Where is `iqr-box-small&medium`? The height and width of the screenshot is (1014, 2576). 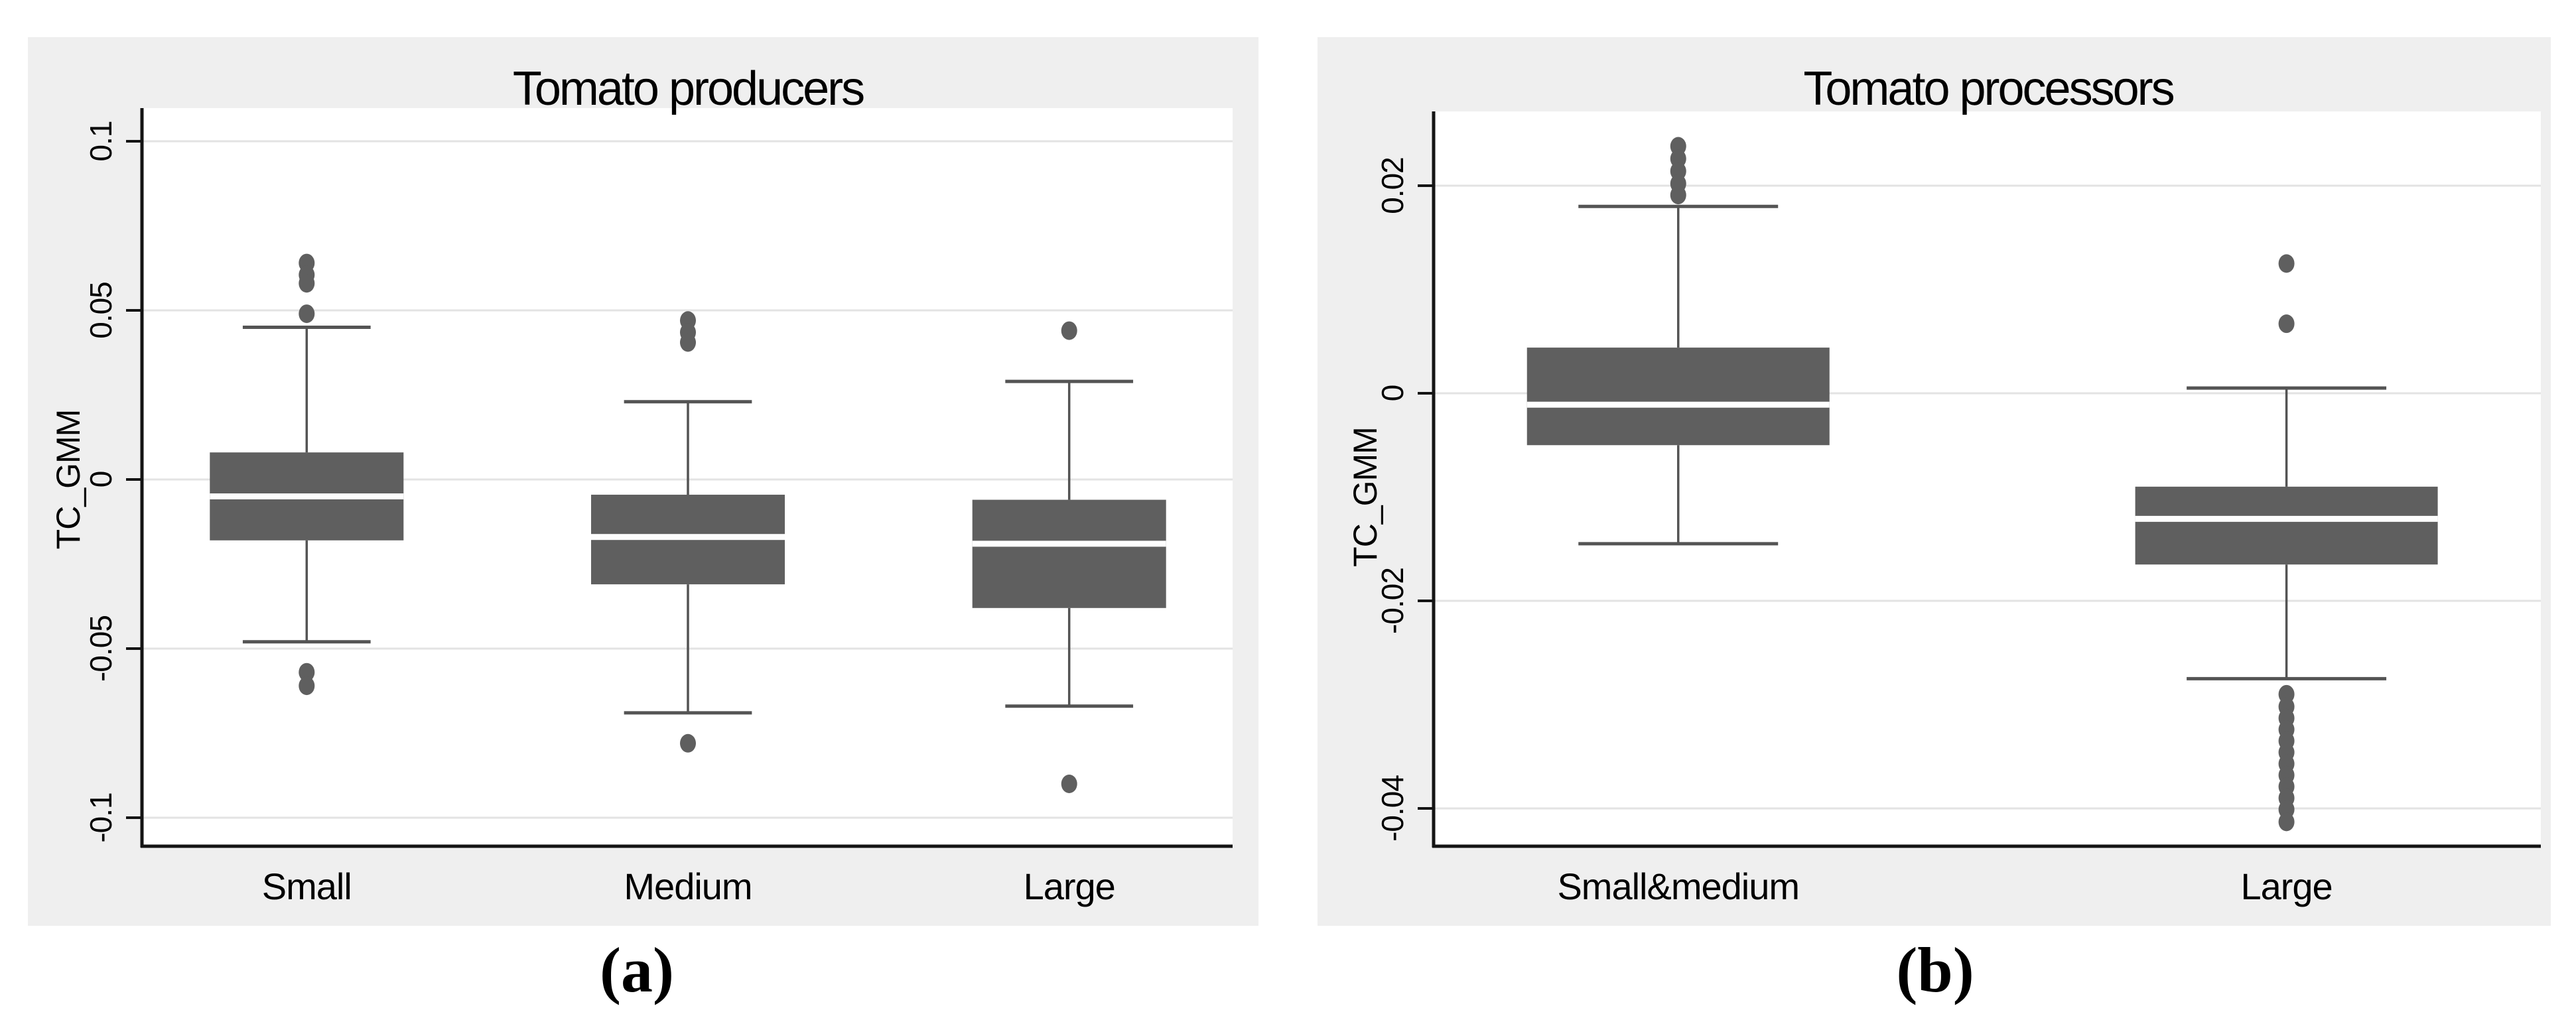 iqr-box-small&medium is located at coordinates (1678, 397).